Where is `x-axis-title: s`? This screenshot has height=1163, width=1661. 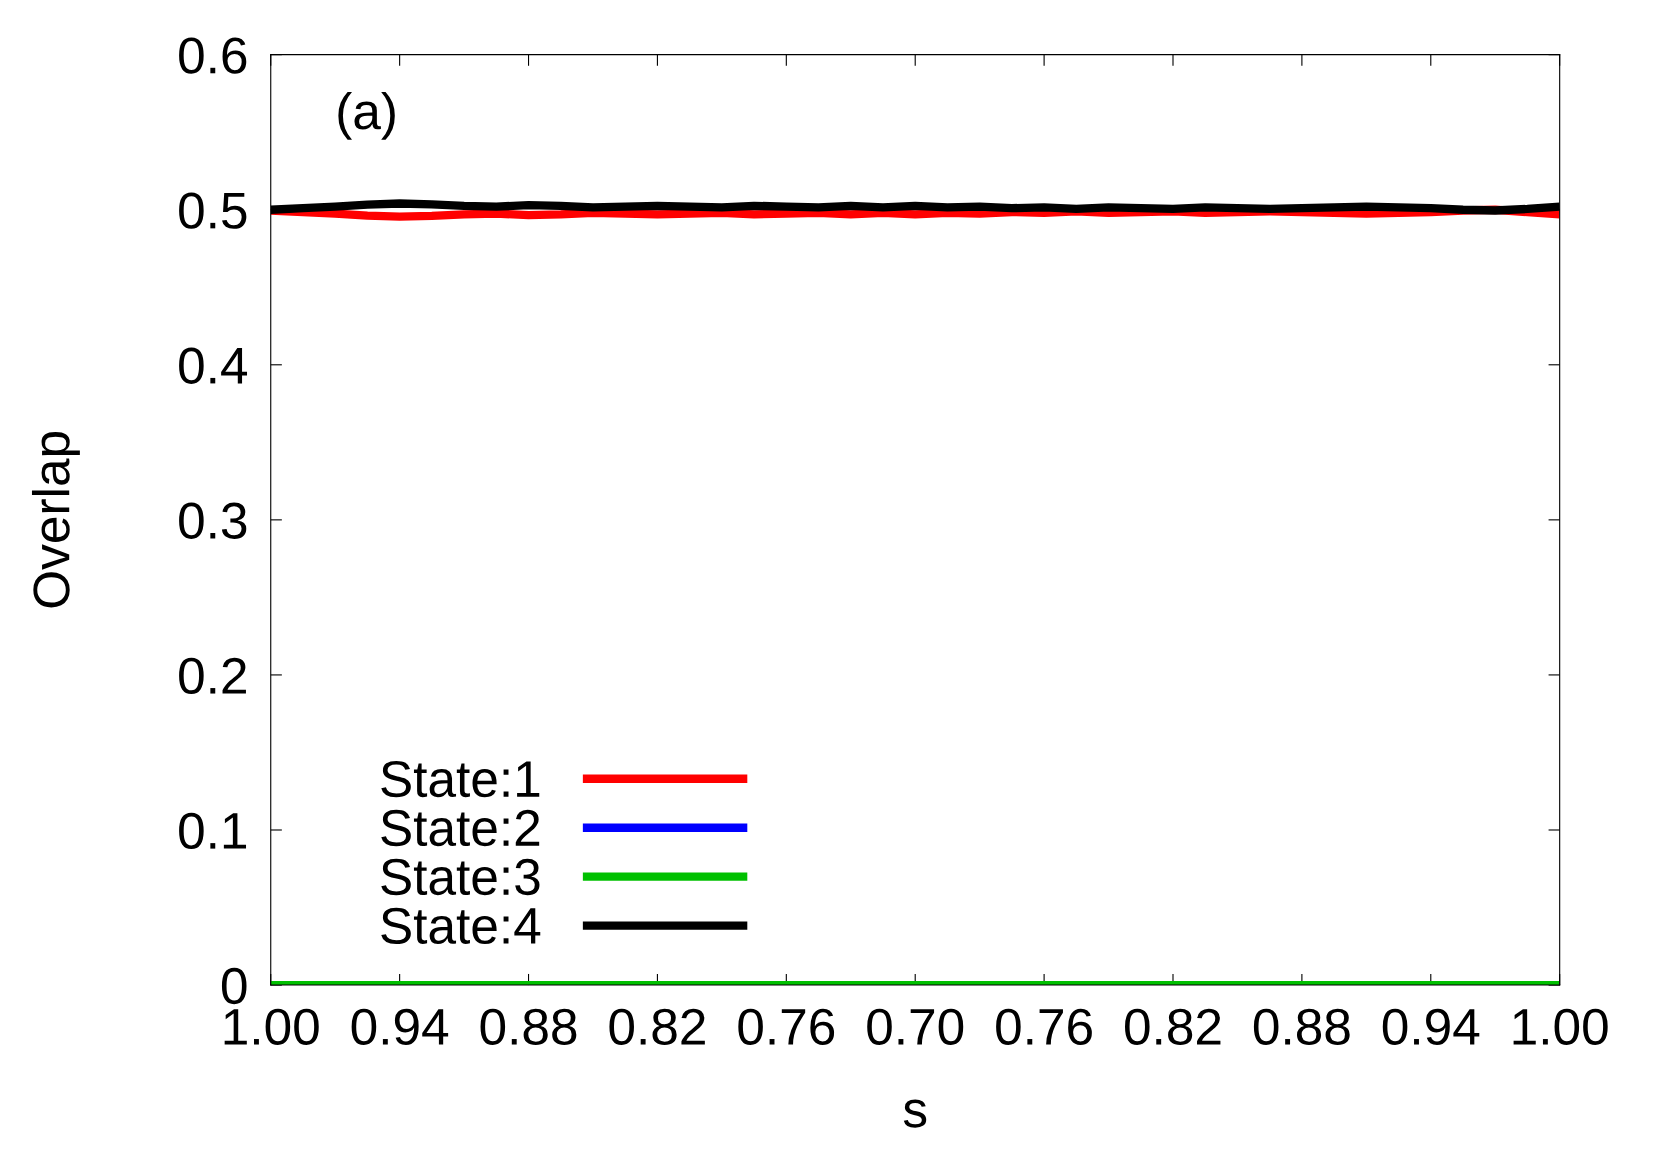
x-axis-title: s is located at coordinates (915, 1113).